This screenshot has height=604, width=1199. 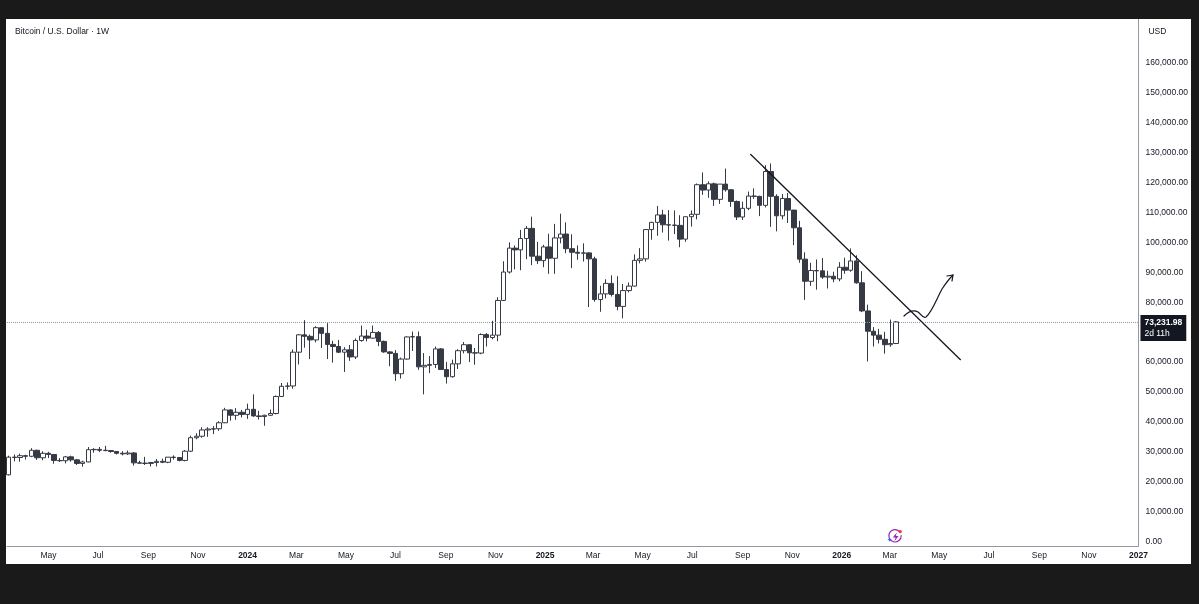 I want to click on y-tick-label: 120,000.00, so click(x=1167, y=182).